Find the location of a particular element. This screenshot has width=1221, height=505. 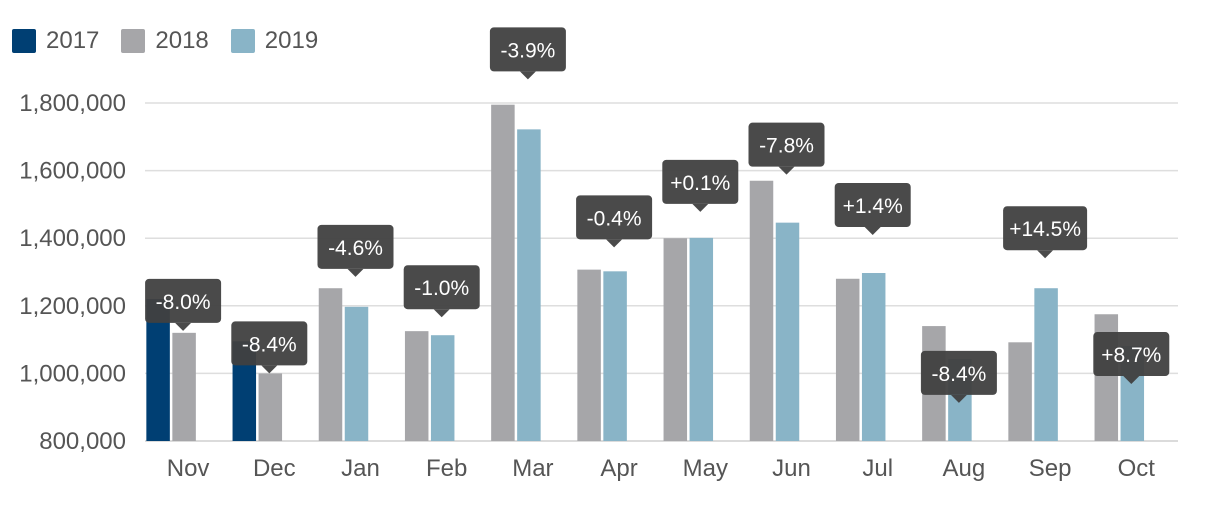

bar-2019-may is located at coordinates (701, 339).